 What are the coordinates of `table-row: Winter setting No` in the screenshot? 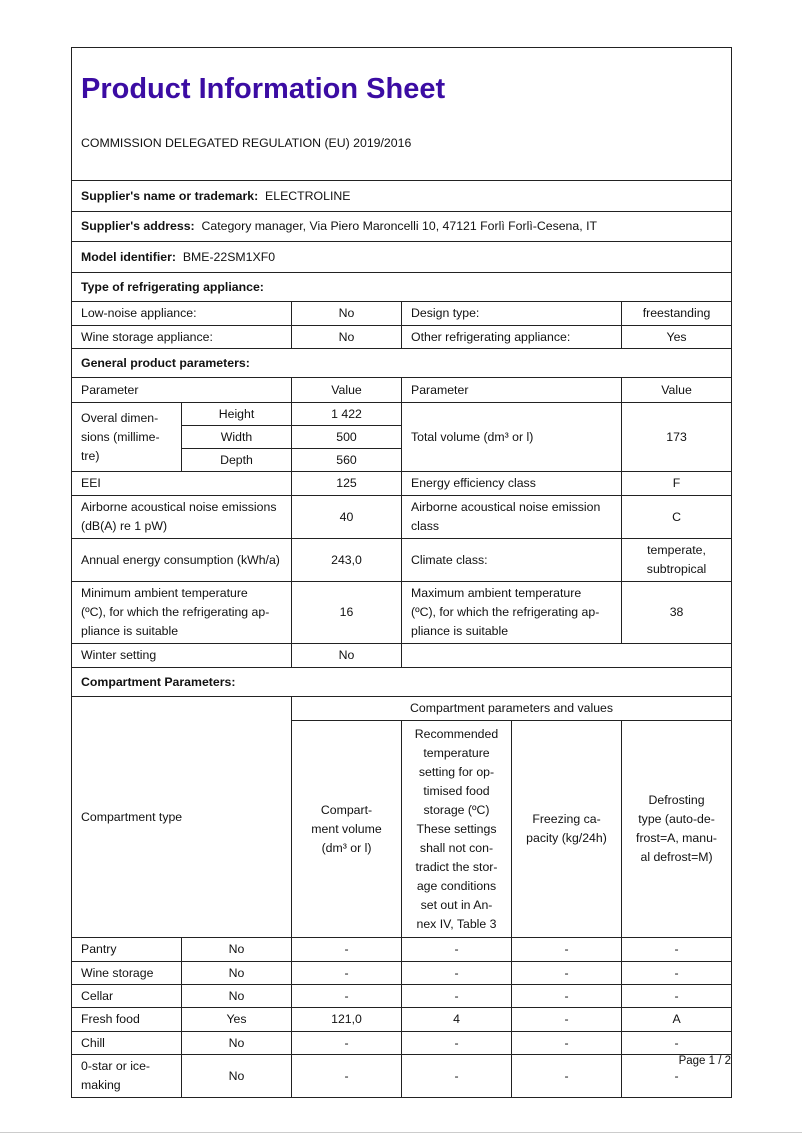 It's located at (402, 655).